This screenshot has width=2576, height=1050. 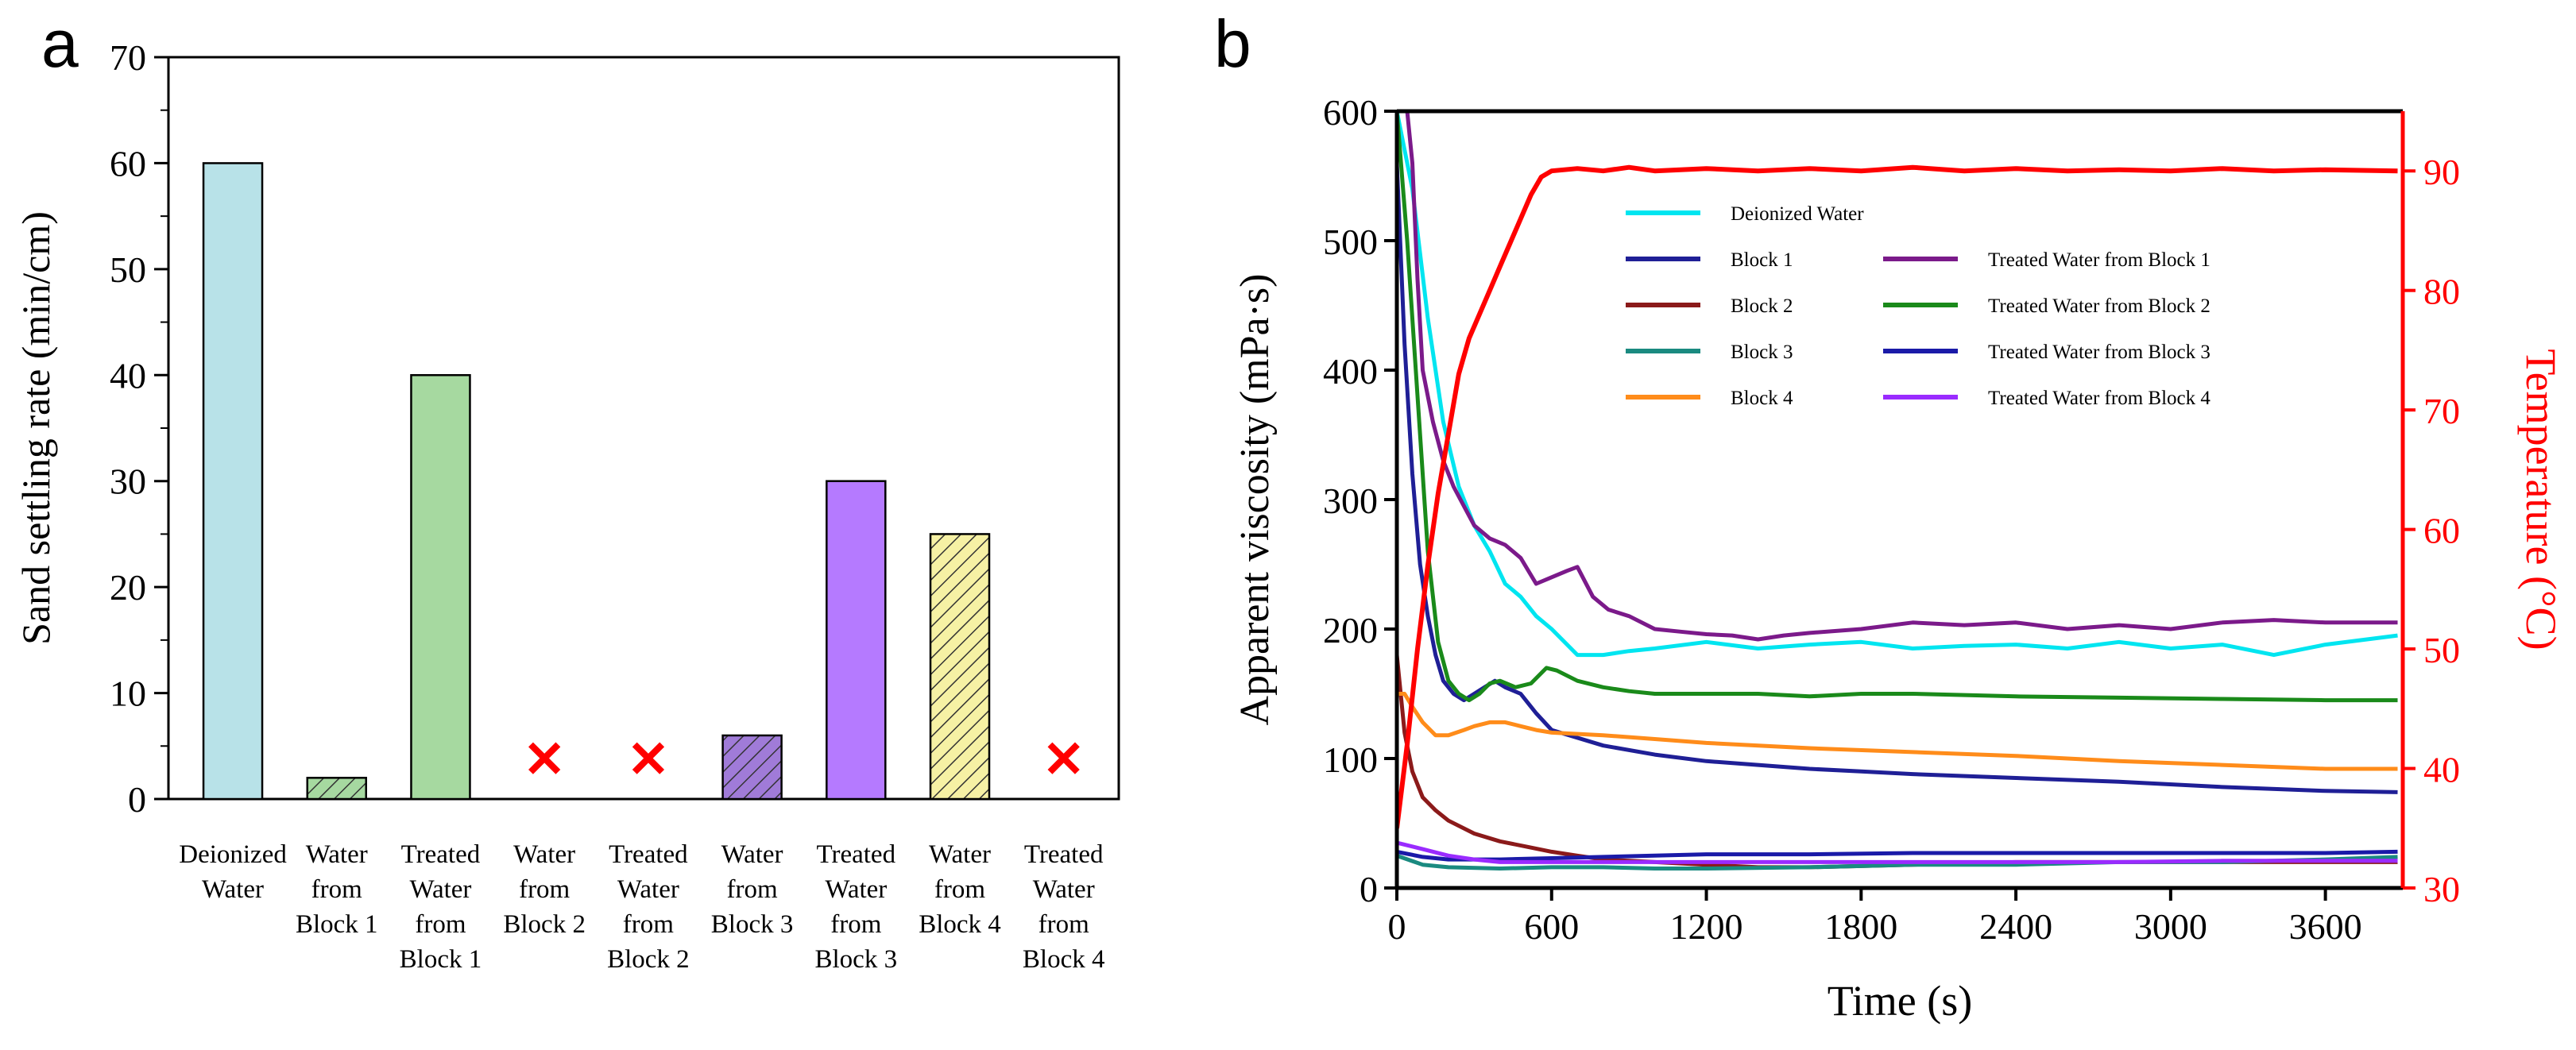 What do you see at coordinates (1232, 43) in the screenshot?
I see `panel-b-label: b` at bounding box center [1232, 43].